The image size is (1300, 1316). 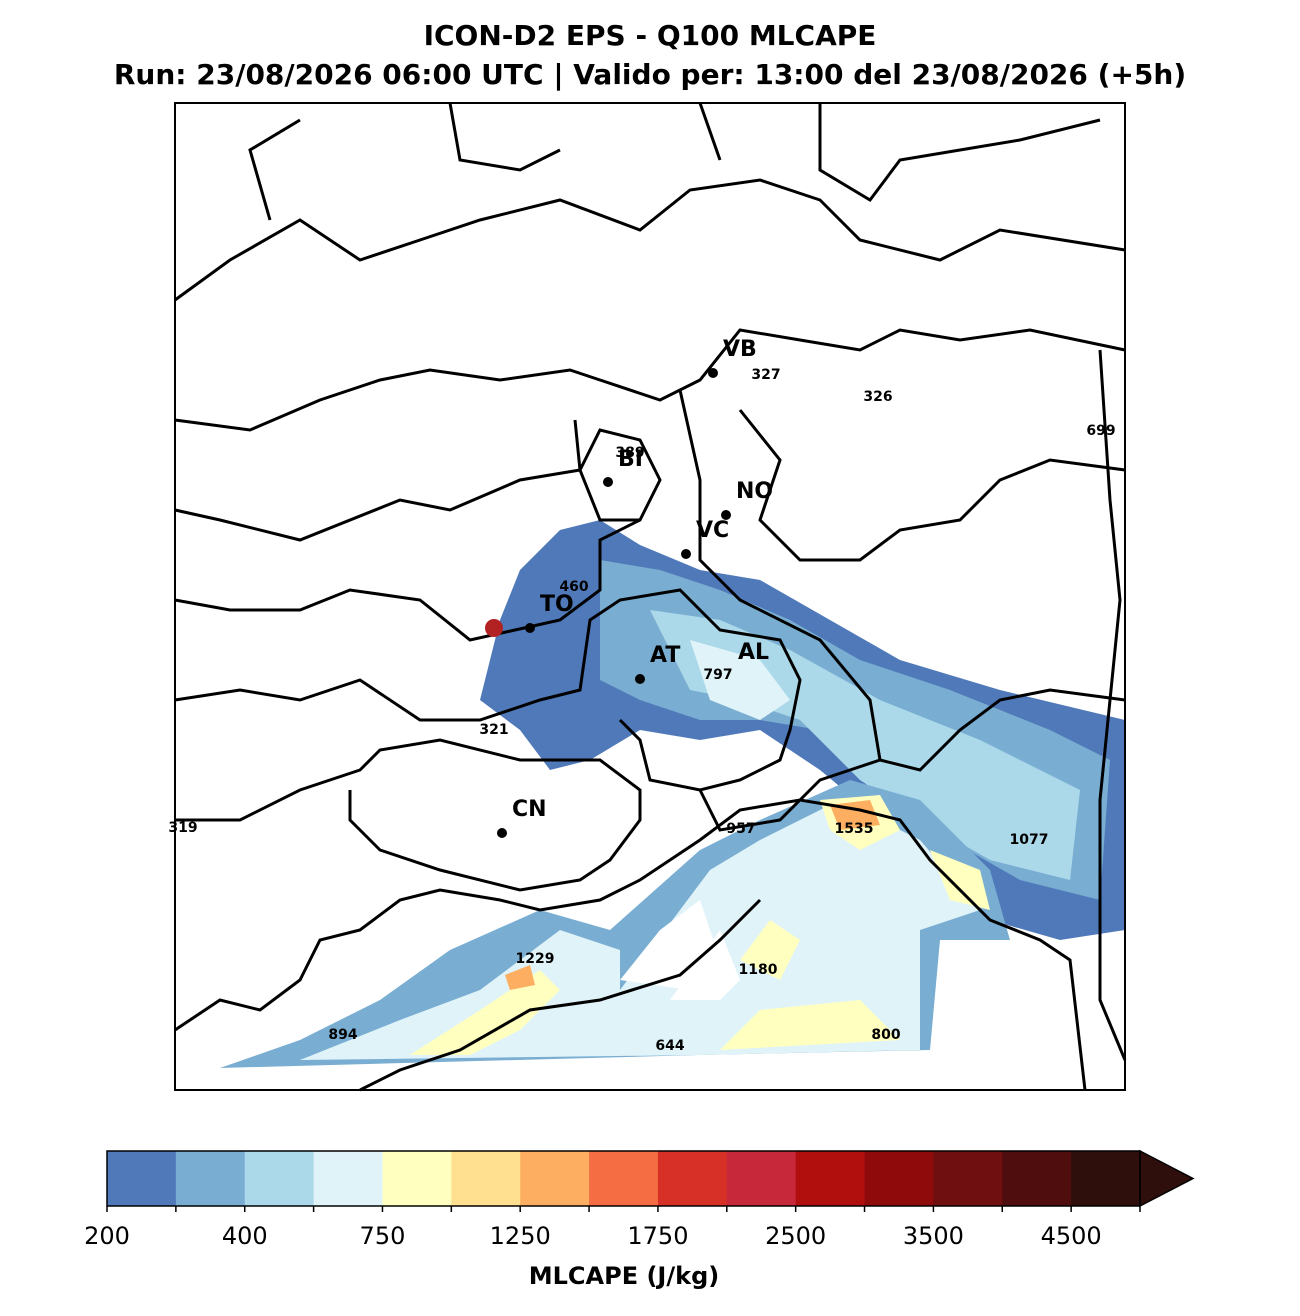 I want to click on colorbar-tick-label: 1750, so click(x=657, y=1236).